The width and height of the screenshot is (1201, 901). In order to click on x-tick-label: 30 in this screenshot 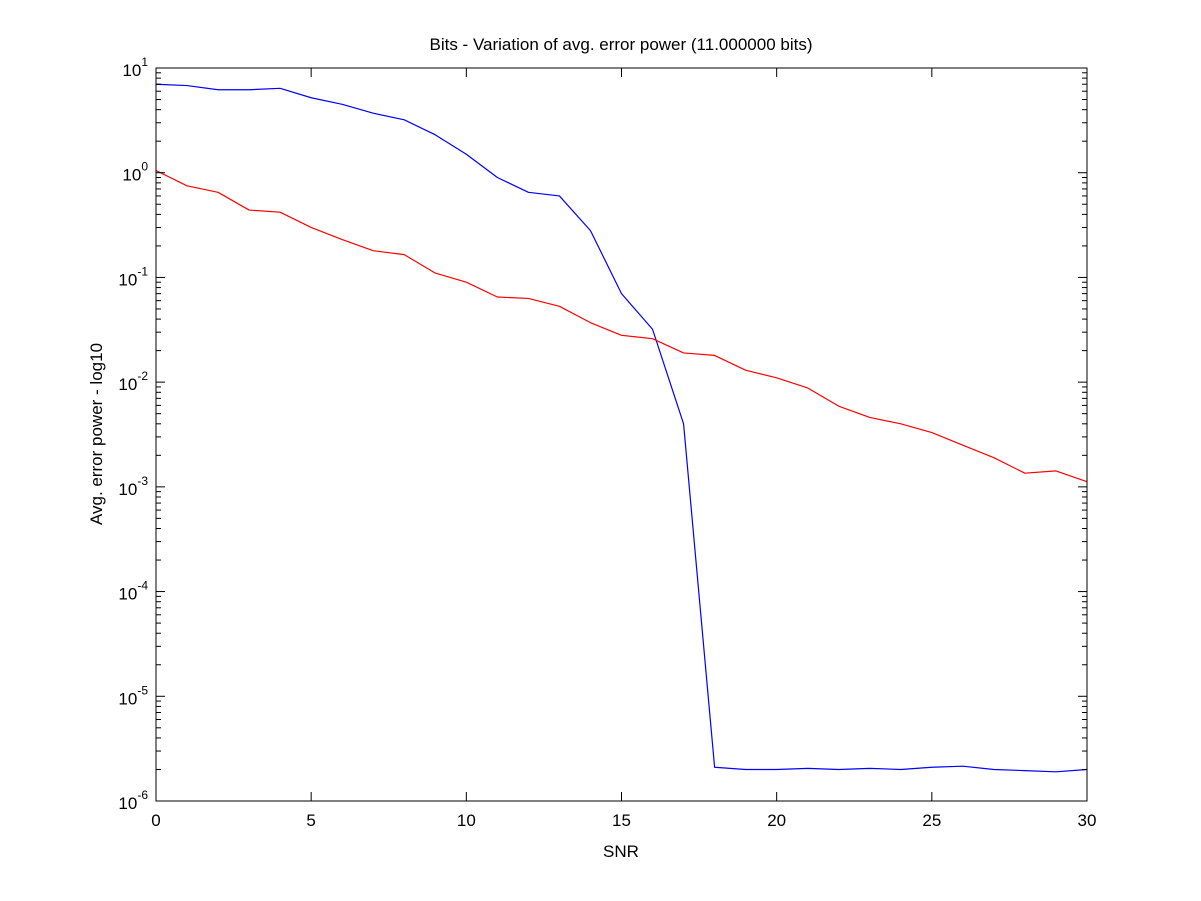, I will do `click(1087, 820)`.